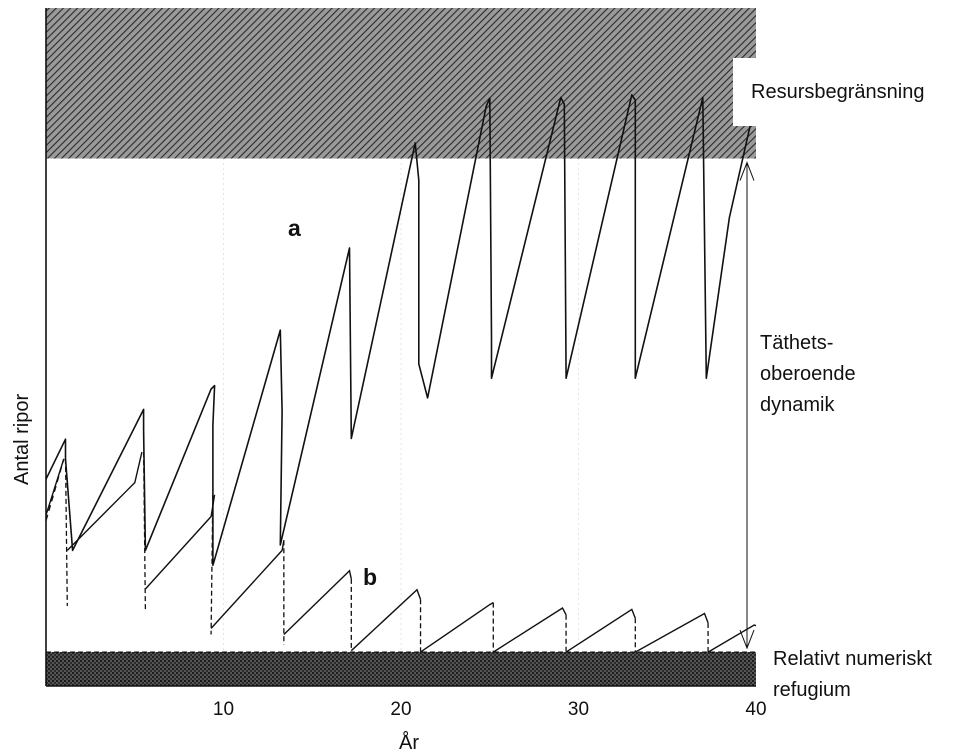 The image size is (975, 756). Describe the element at coordinates (401, 83) in the screenshot. I see `resource-limit-band` at that location.